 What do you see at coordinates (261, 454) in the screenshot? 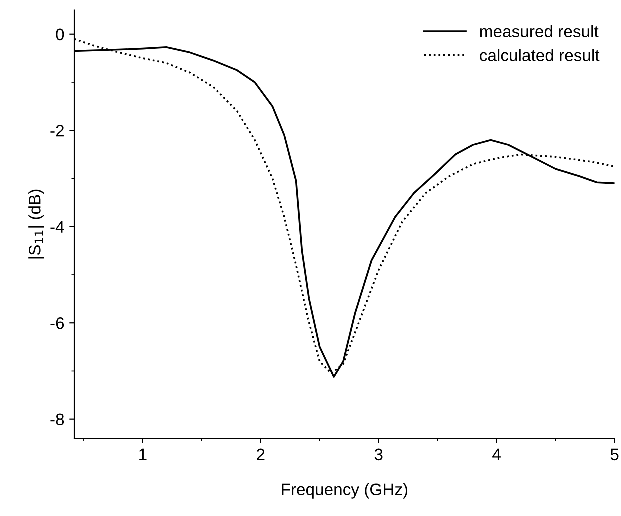
I see `x-tick-label: 2` at bounding box center [261, 454].